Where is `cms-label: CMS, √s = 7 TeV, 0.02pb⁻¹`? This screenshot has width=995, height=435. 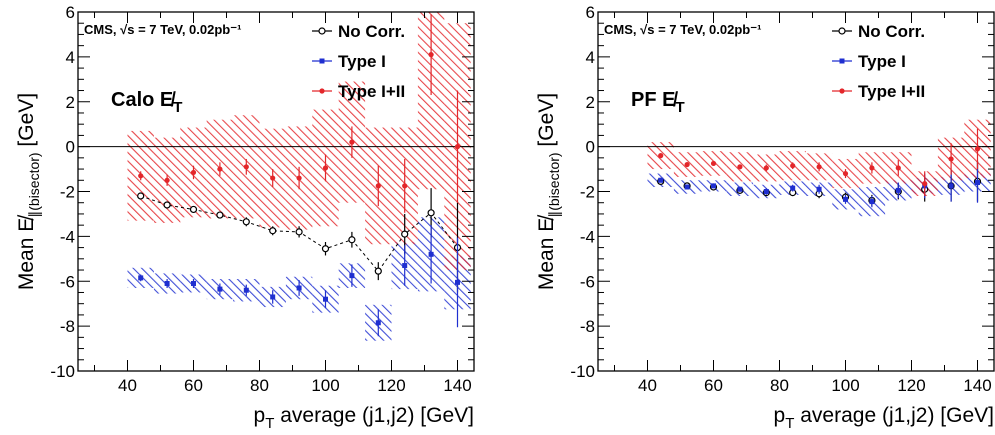
cms-label: CMS, √s = 7 TeV, 0.02pb⁻¹ is located at coordinates (162, 29).